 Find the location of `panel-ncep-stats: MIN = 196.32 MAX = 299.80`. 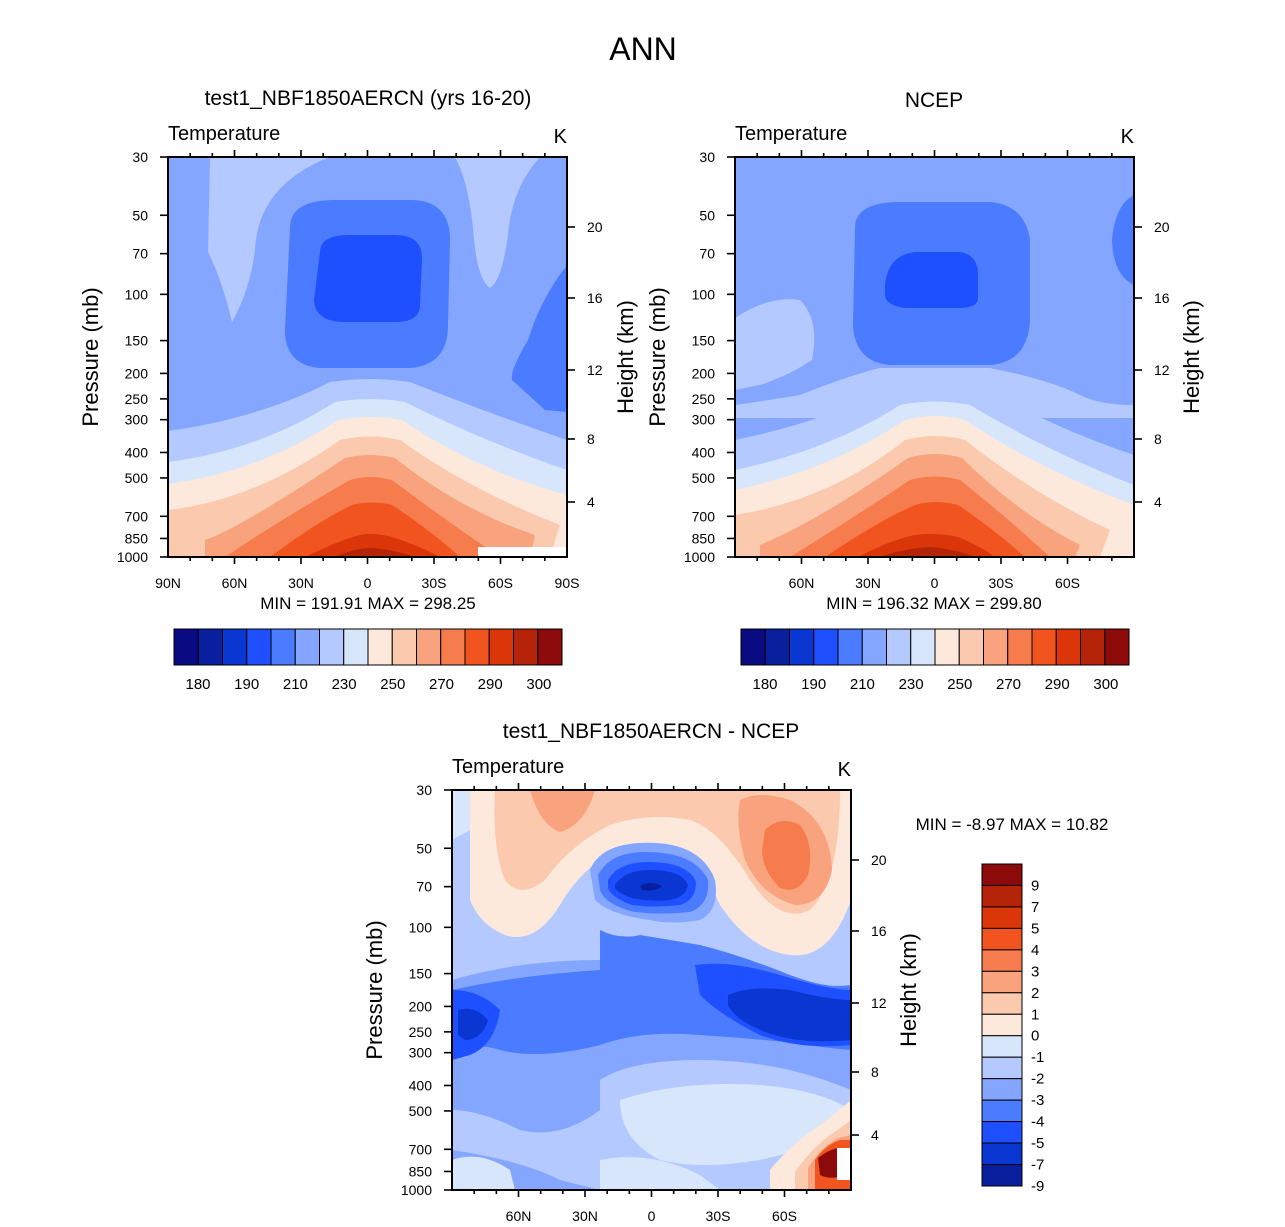

panel-ncep-stats: MIN = 196.32 MAX = 299.80 is located at coordinates (933, 603).